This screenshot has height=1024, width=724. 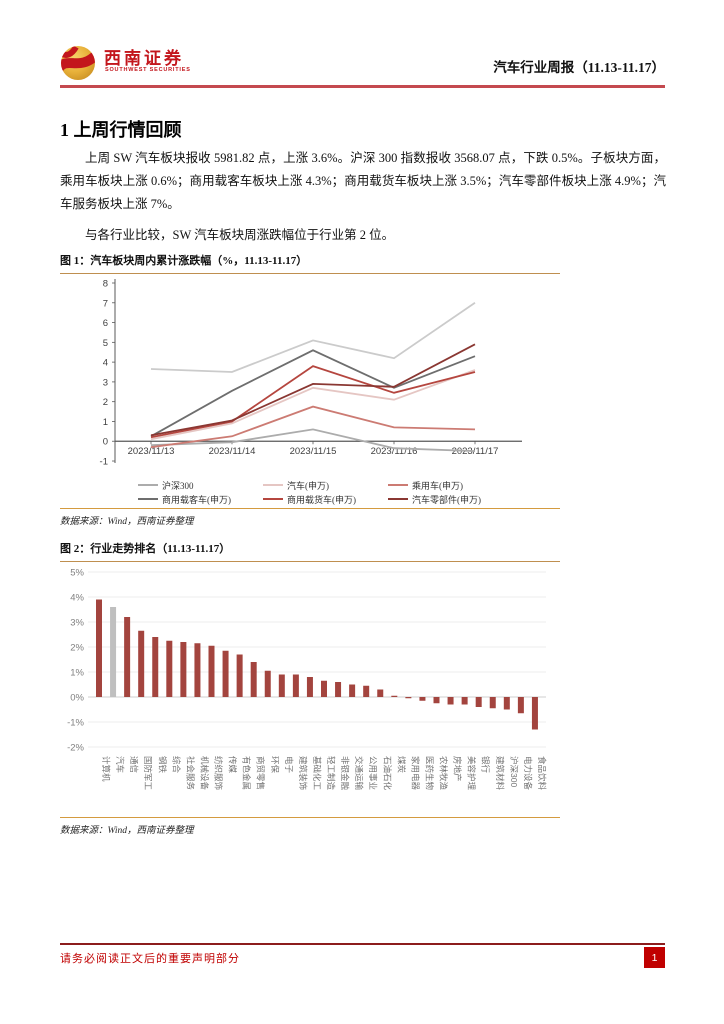 What do you see at coordinates (77, 648) in the screenshot?
I see `y-tick-label: 2%` at bounding box center [77, 648].